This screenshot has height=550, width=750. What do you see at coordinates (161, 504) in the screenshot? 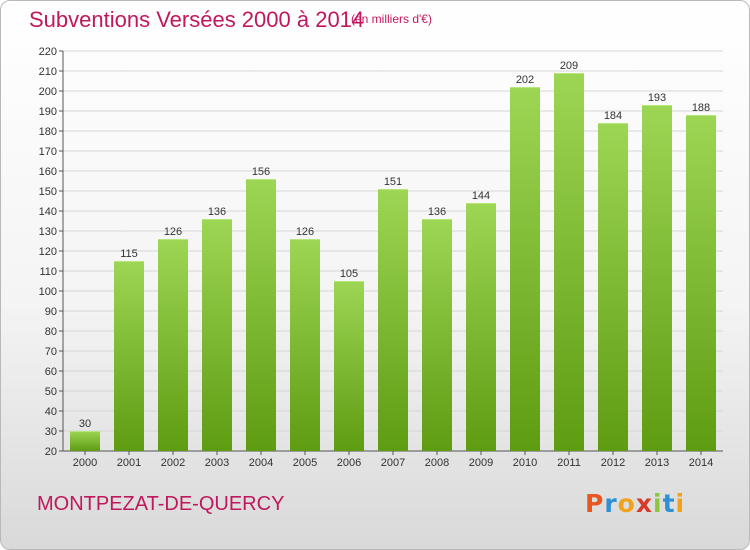
I see `commune-name: MONTPEZAT-DE-QUERCY` at bounding box center [161, 504].